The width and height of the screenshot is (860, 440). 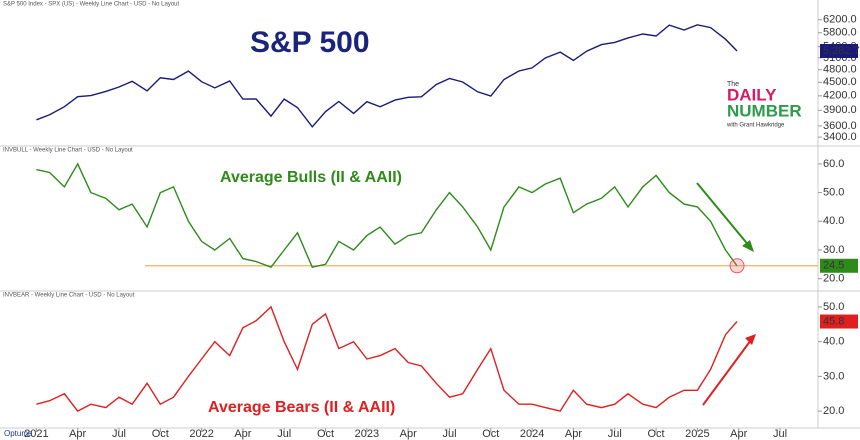 I want to click on last-value-label: 45.8, so click(x=833, y=321).